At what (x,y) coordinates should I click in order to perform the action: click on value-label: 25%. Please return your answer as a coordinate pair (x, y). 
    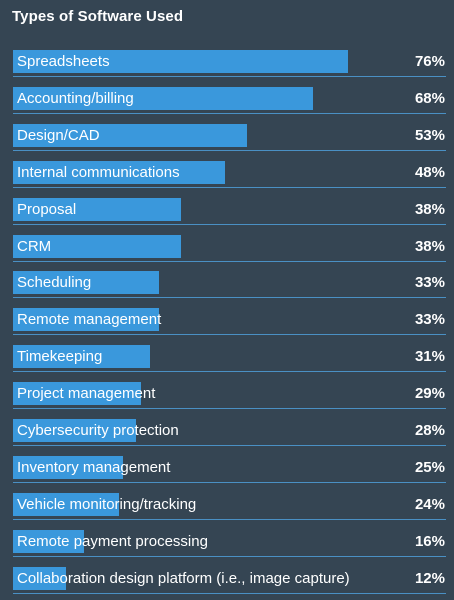
    Looking at the image, I should click on (429, 467).